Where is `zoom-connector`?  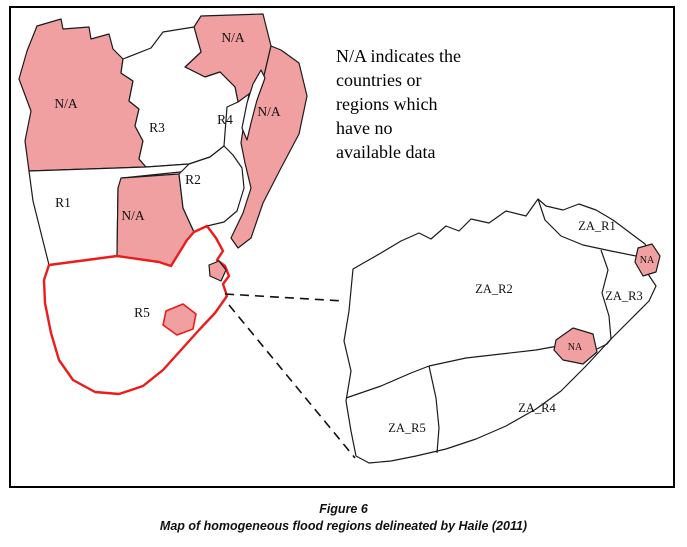 zoom-connector is located at coordinates (290, 376).